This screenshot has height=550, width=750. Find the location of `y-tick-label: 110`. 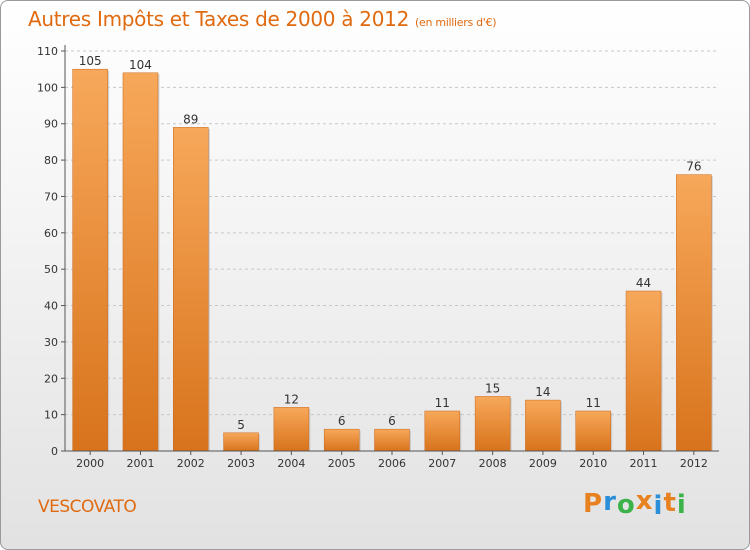

y-tick-label: 110 is located at coordinates (47, 51).